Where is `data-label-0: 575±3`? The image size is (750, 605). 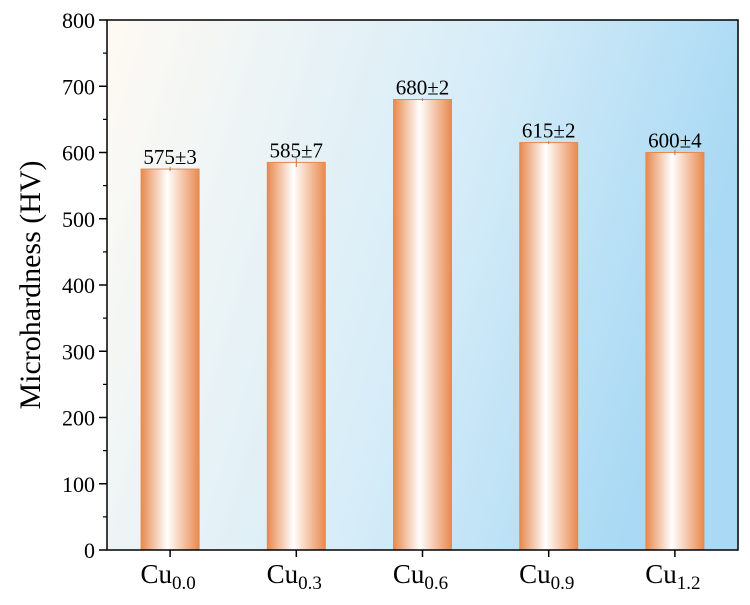 data-label-0: 575±3 is located at coordinates (170, 157).